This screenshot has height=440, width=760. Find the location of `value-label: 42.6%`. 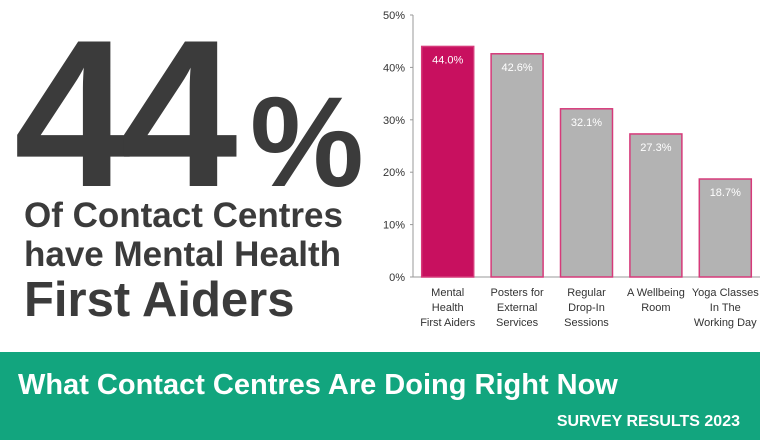

value-label: 42.6% is located at coordinates (516, 68).